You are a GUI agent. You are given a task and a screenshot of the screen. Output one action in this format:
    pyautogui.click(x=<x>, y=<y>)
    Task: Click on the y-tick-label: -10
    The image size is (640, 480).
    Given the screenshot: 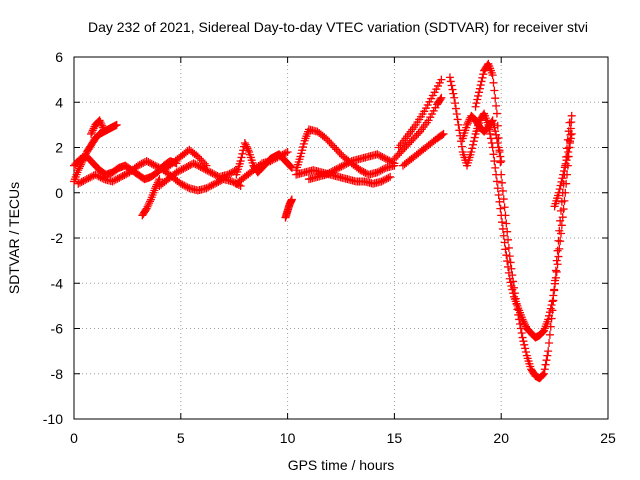 What is the action you would take?
    pyautogui.click(x=53, y=419)
    